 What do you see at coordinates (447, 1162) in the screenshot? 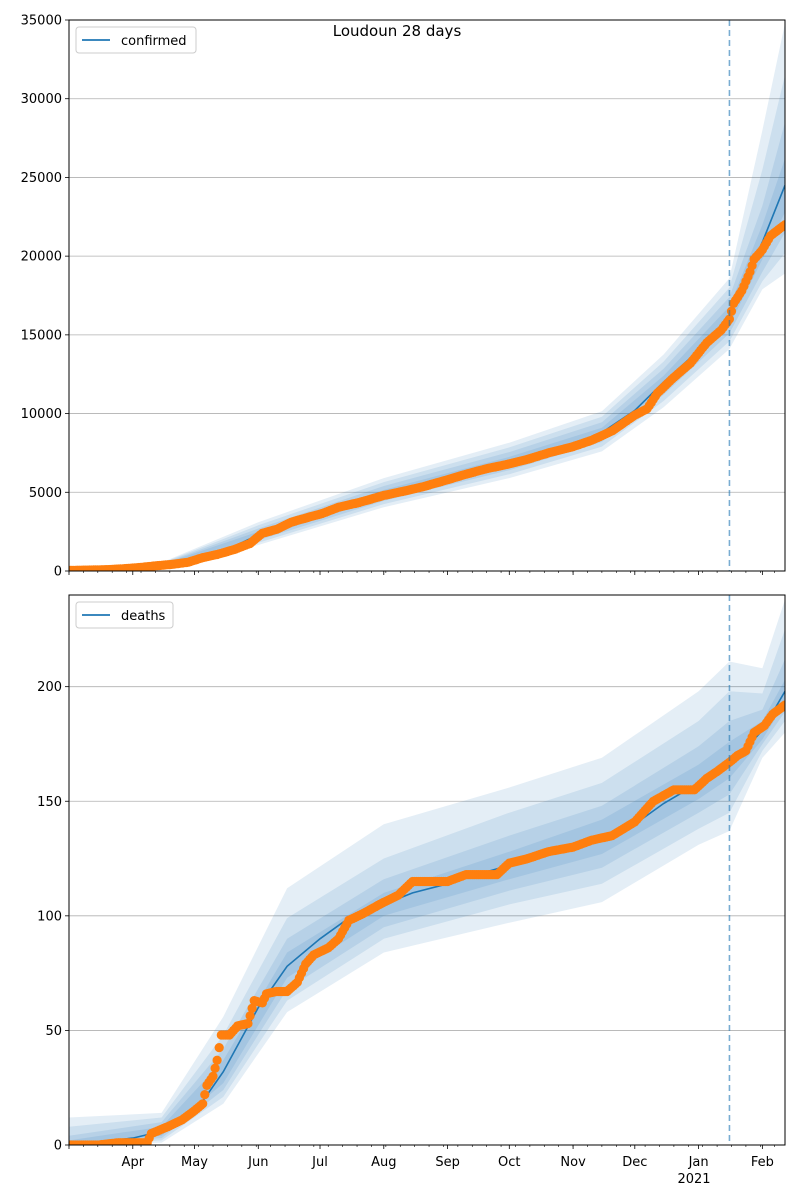
I see `x-tick-label: Sep` at bounding box center [447, 1162].